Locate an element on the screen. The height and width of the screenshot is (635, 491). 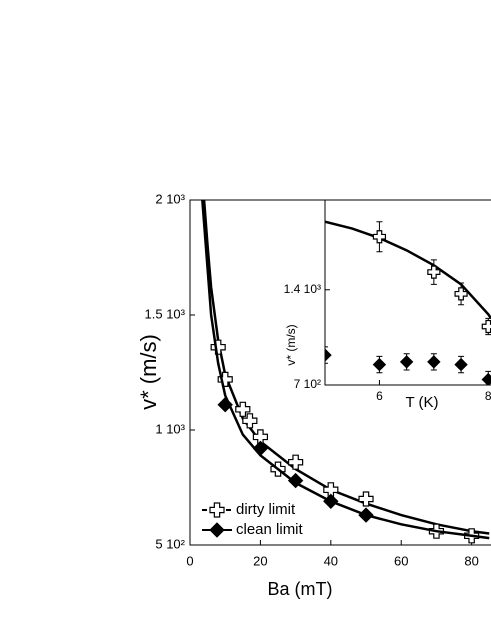
x-tick-label: 80 is located at coordinates (471, 560).